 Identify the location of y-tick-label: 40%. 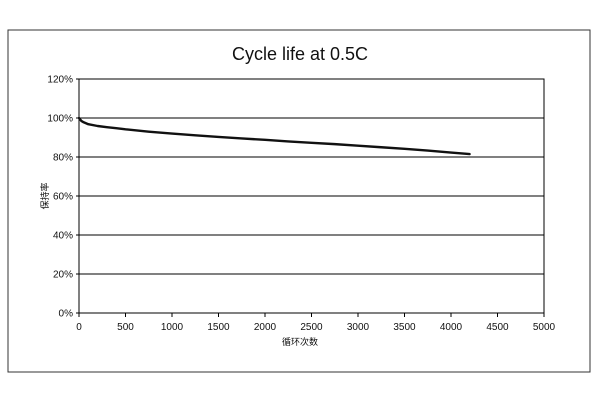
(63, 236).